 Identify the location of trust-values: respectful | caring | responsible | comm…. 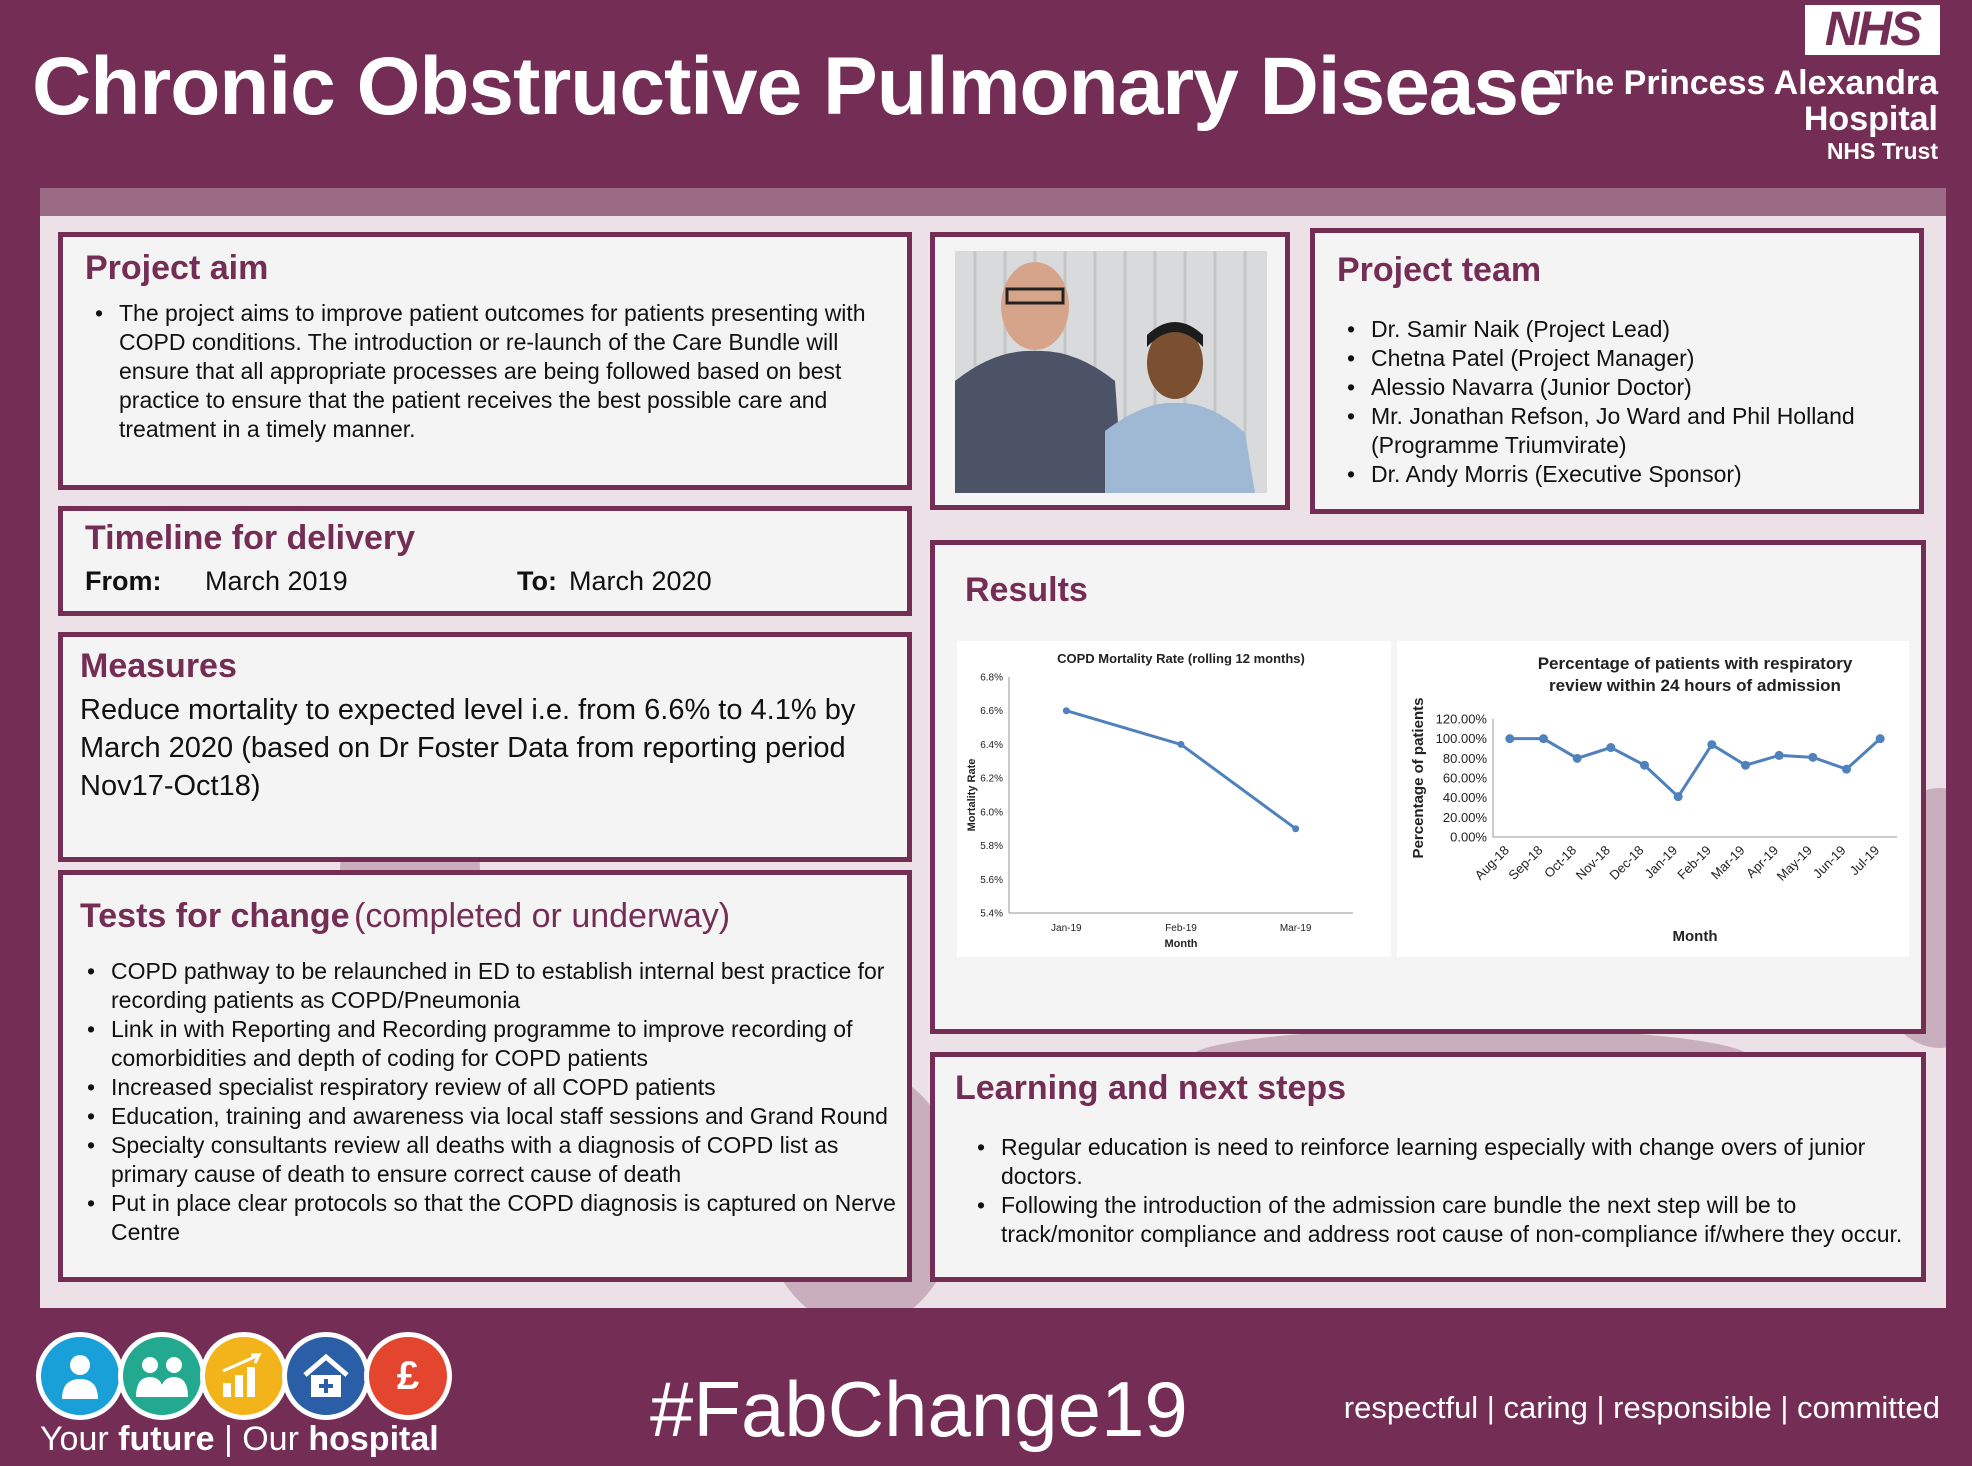
(1641, 1407).